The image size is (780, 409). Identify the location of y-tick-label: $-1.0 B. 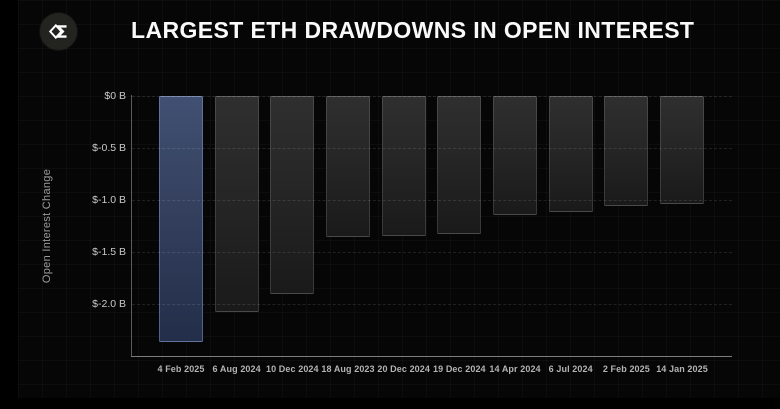
(109, 200).